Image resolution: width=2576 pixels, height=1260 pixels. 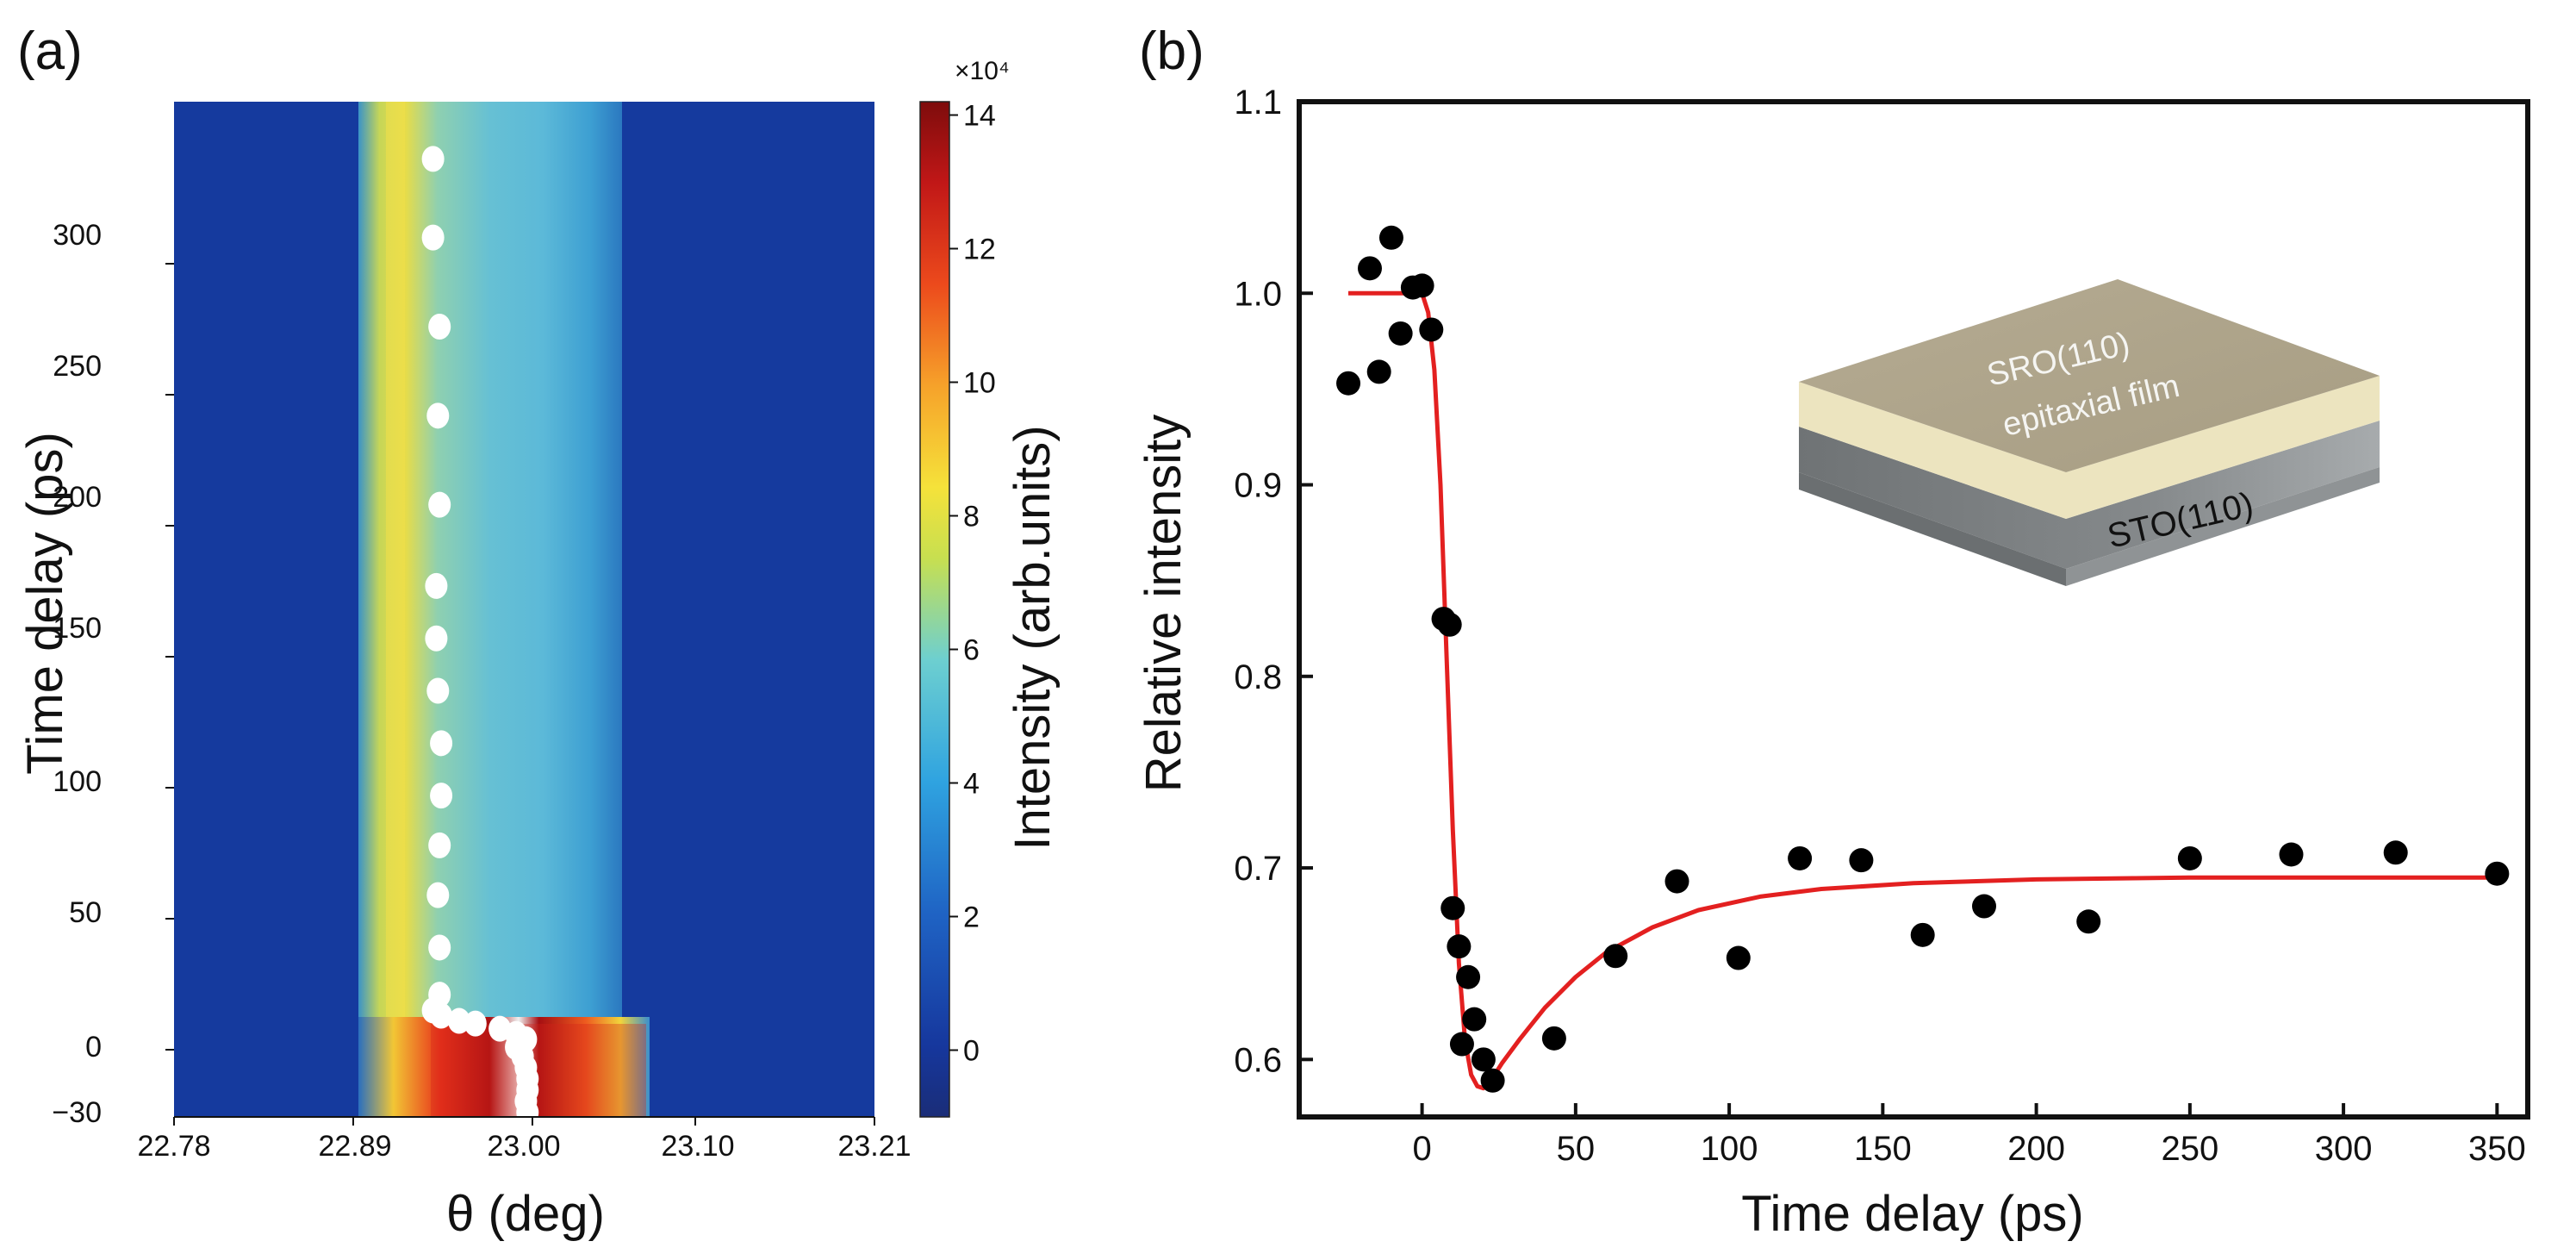 I want to click on film-side, so click(x=2089, y=447).